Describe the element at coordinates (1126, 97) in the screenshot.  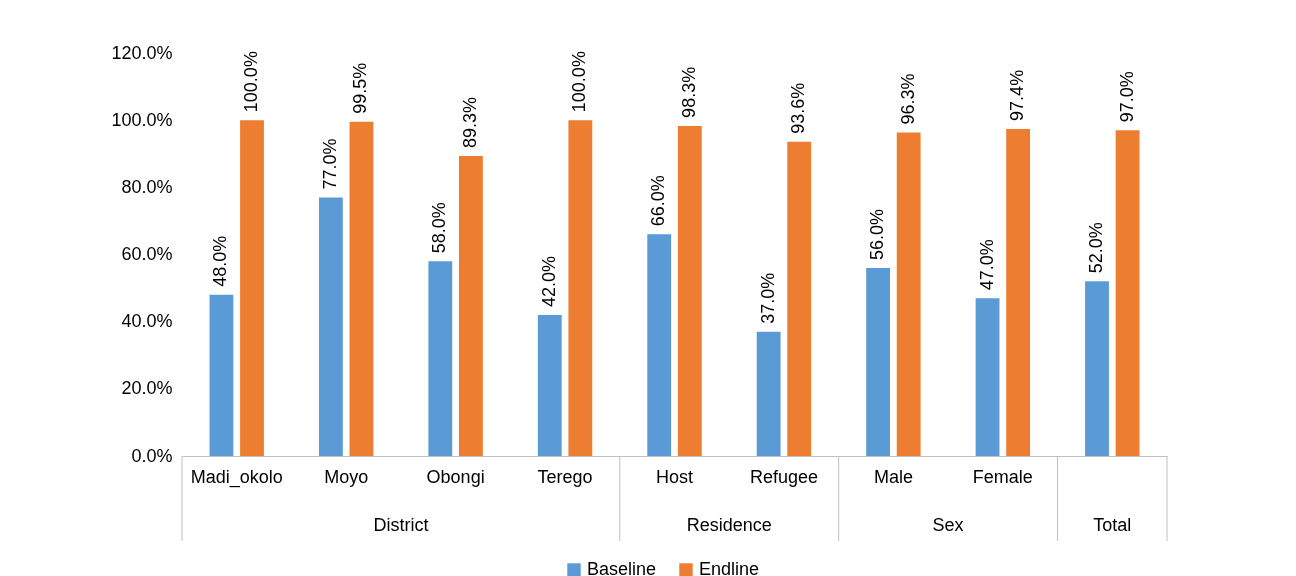
I see `data-label: 97.0%` at that location.